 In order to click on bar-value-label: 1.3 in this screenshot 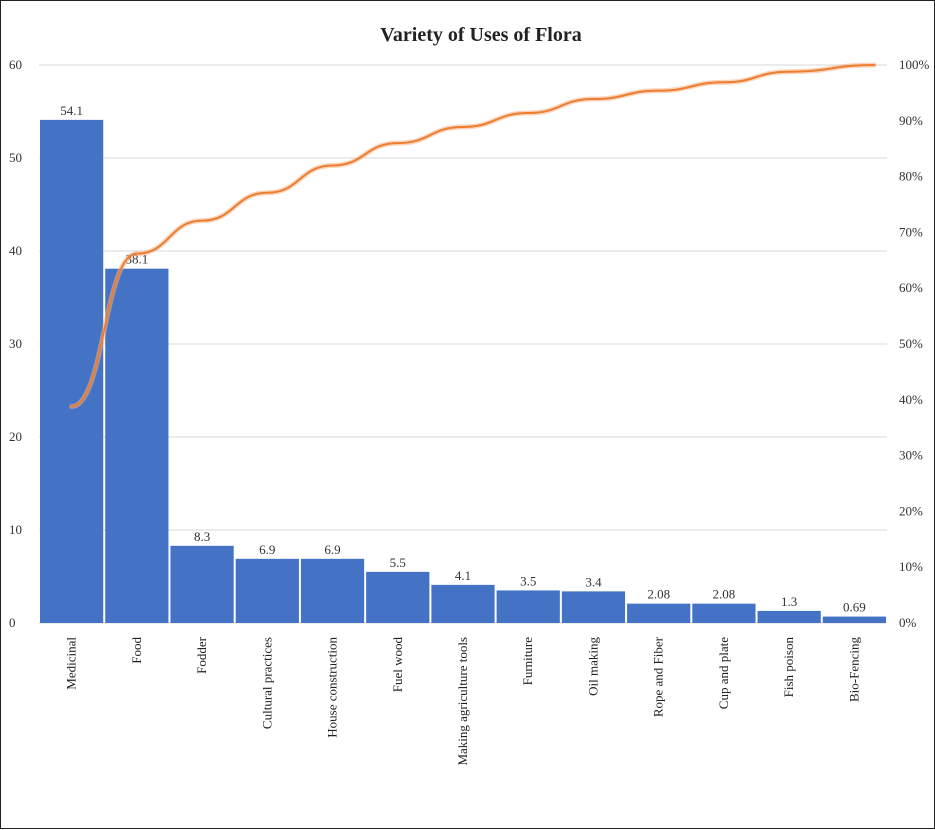, I will do `click(789, 601)`.